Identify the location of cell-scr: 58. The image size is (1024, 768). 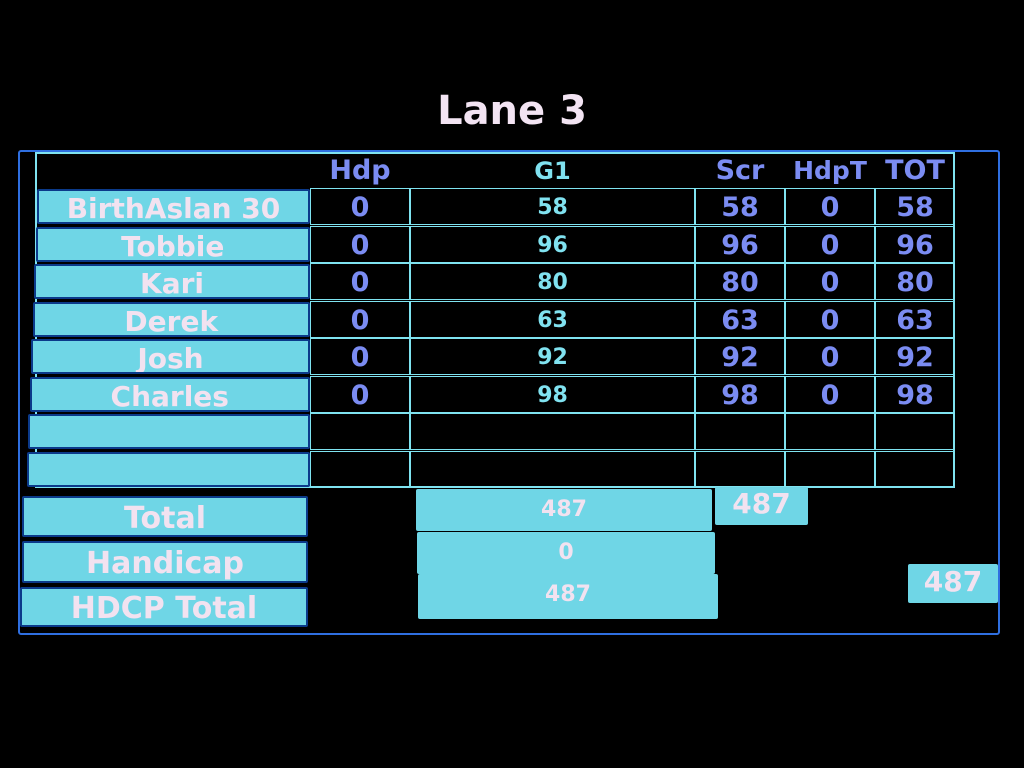
(740, 206).